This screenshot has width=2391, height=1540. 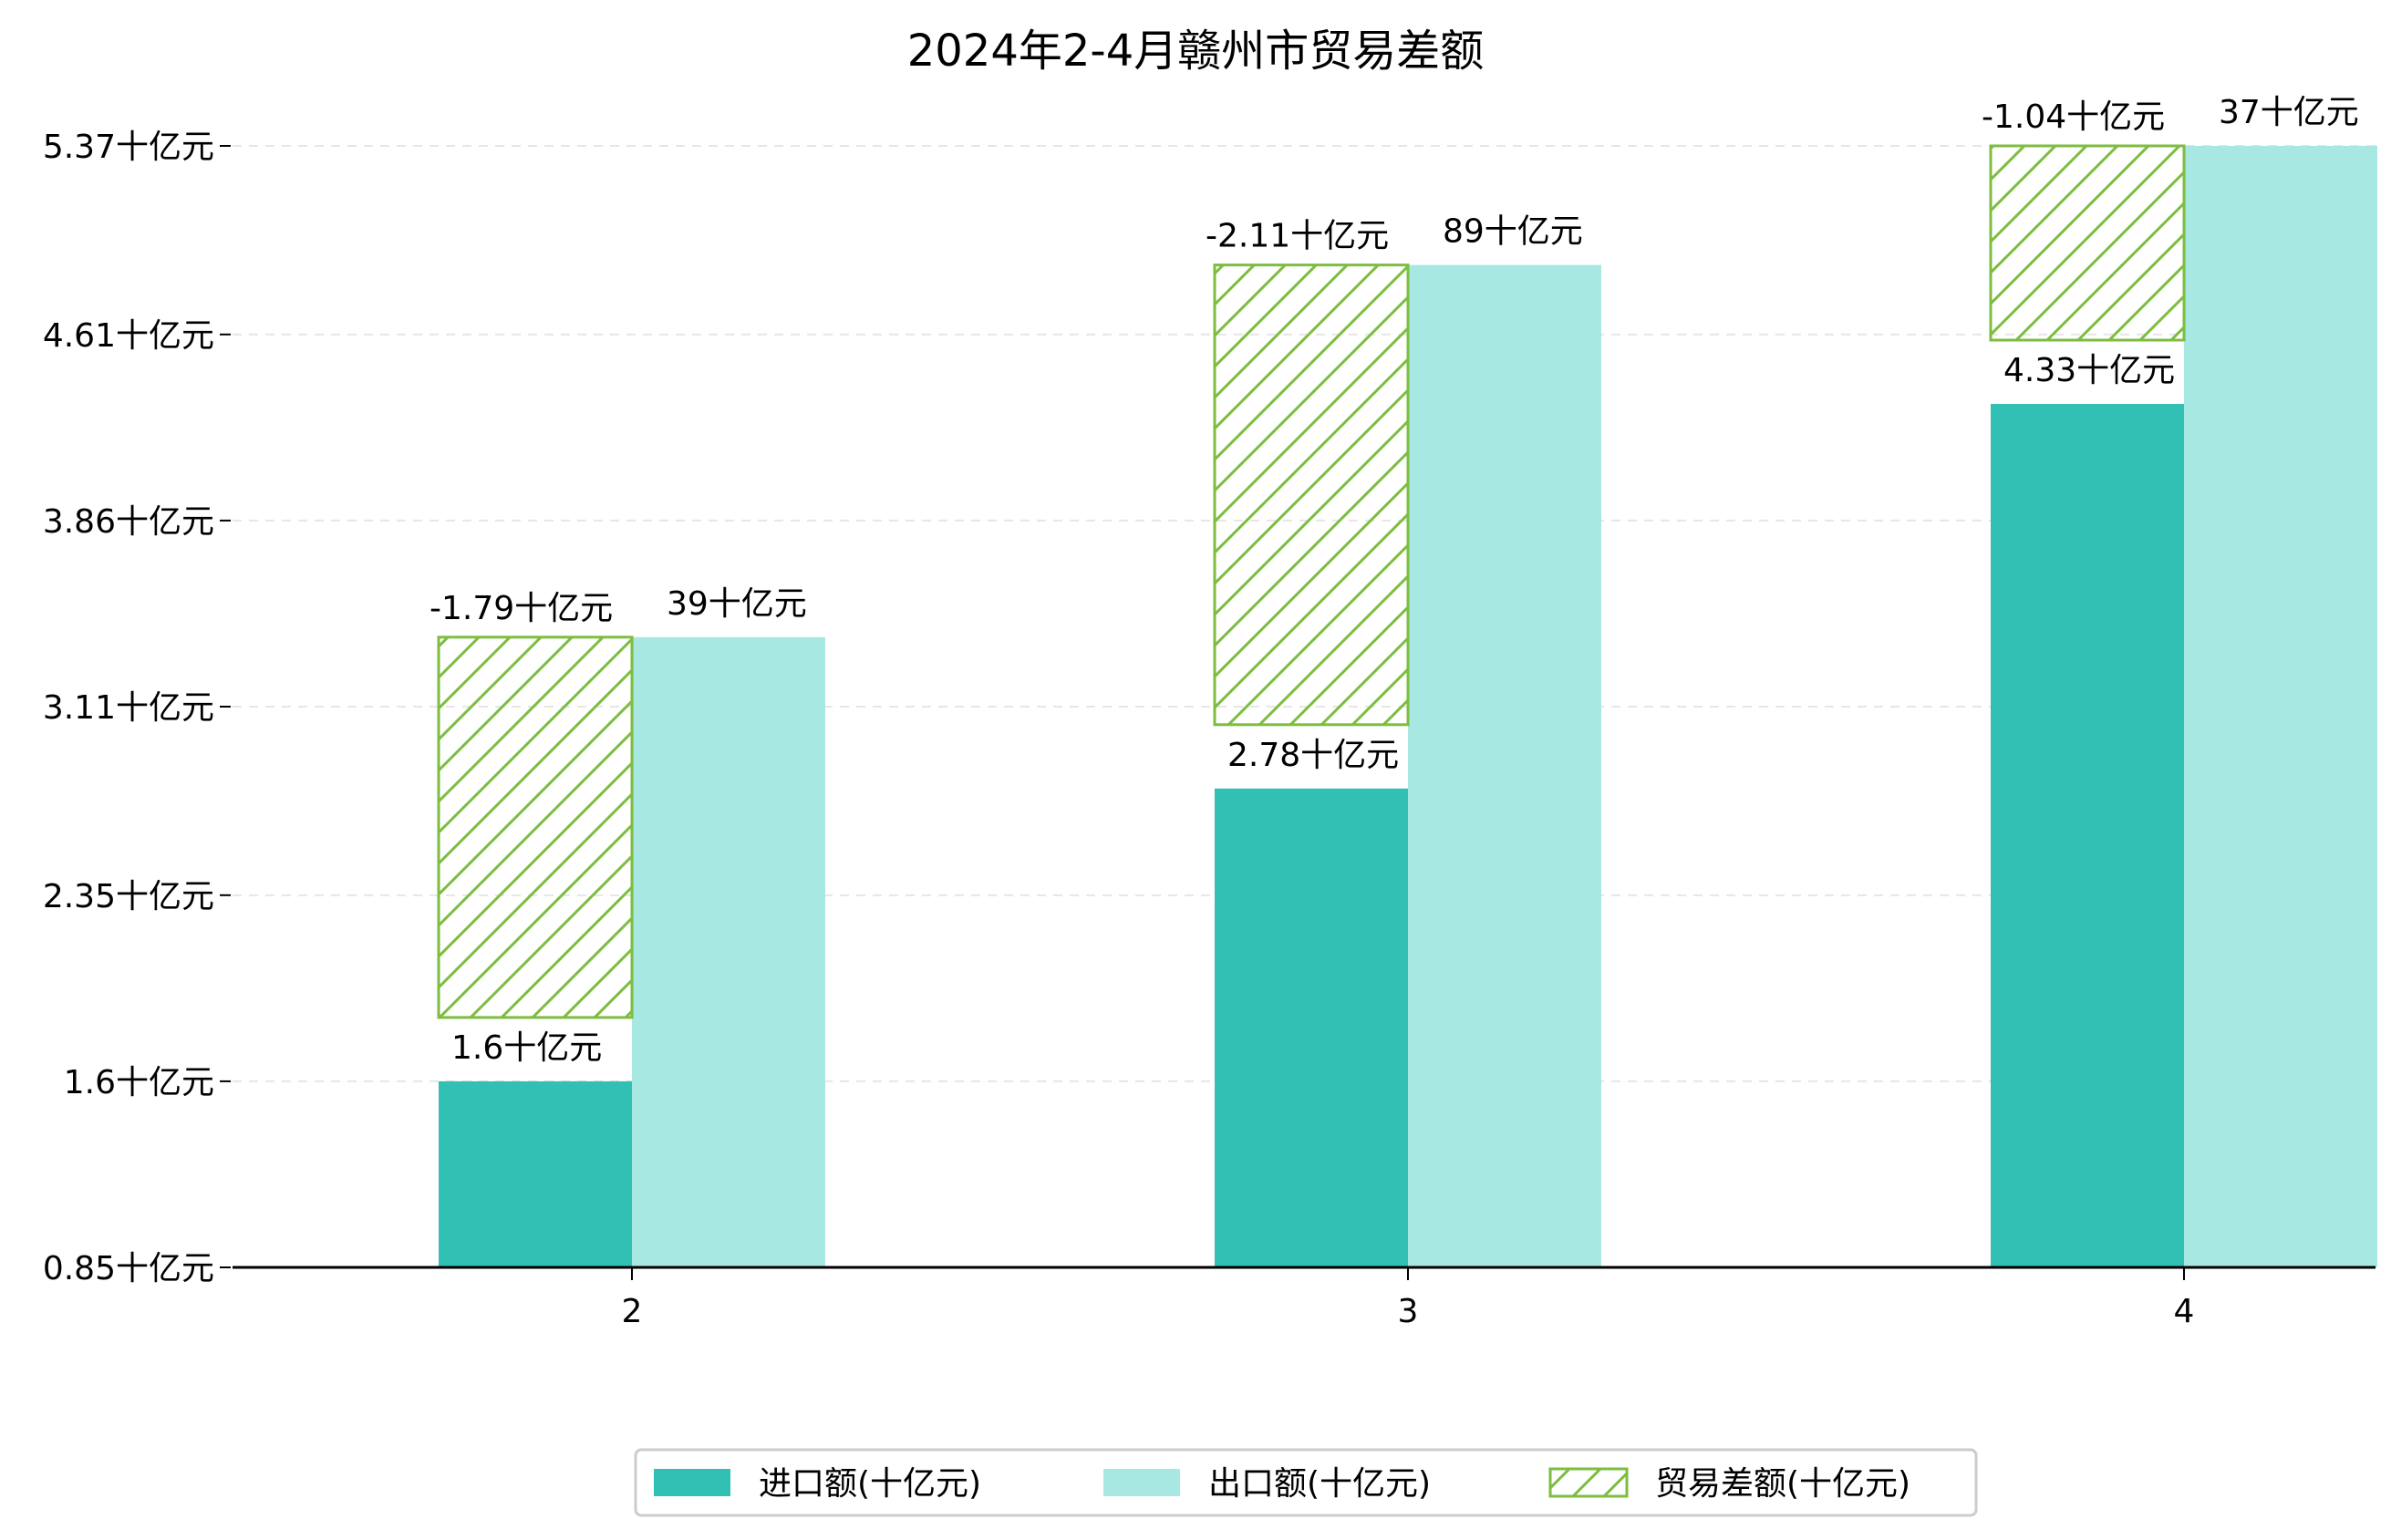 I want to click on export-label-group: 89十亿元, so click(x=1508, y=231).